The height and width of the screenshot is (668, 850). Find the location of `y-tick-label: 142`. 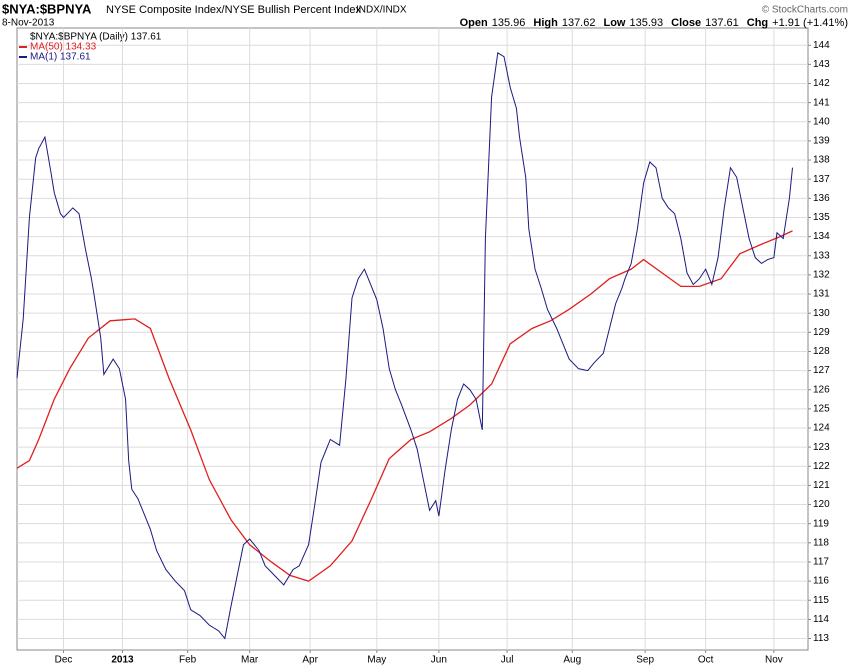

y-tick-label: 142 is located at coordinates (821, 83).